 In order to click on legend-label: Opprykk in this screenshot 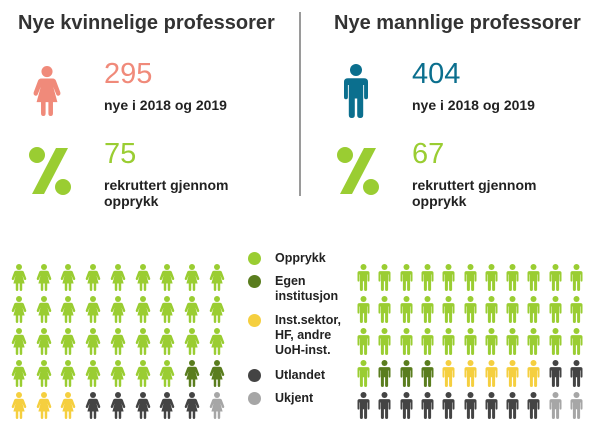, I will do `click(300, 258)`.